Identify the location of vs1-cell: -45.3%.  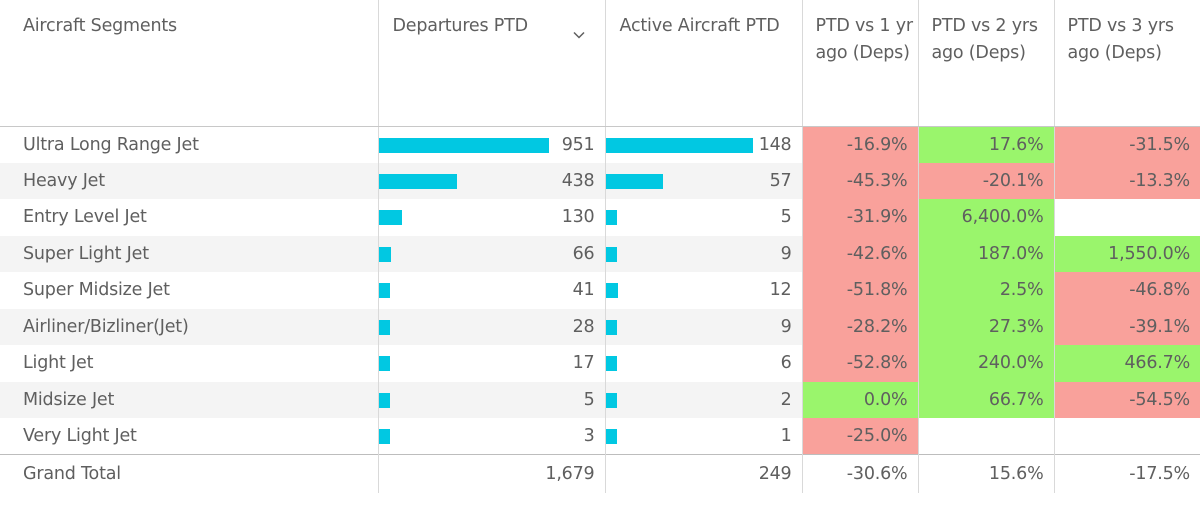
(859, 180).